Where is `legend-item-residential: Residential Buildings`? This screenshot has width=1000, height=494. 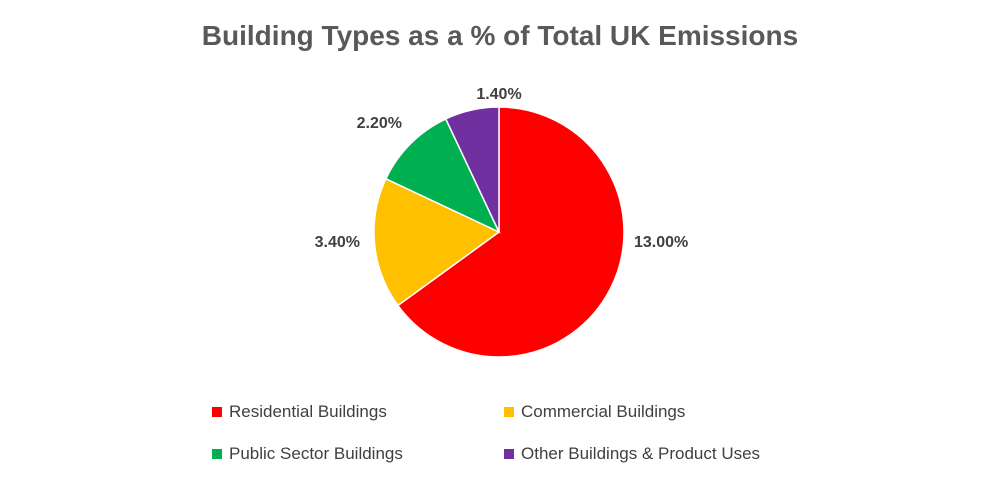 legend-item-residential: Residential Buildings is located at coordinates (299, 412).